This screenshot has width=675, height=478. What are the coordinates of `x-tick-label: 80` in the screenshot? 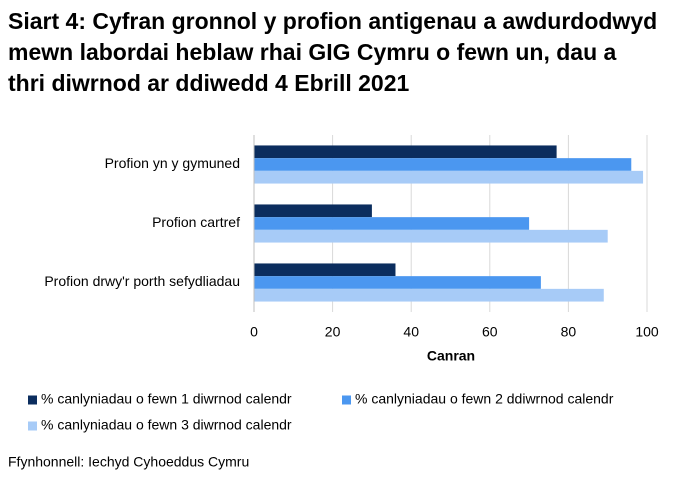 It's located at (569, 332).